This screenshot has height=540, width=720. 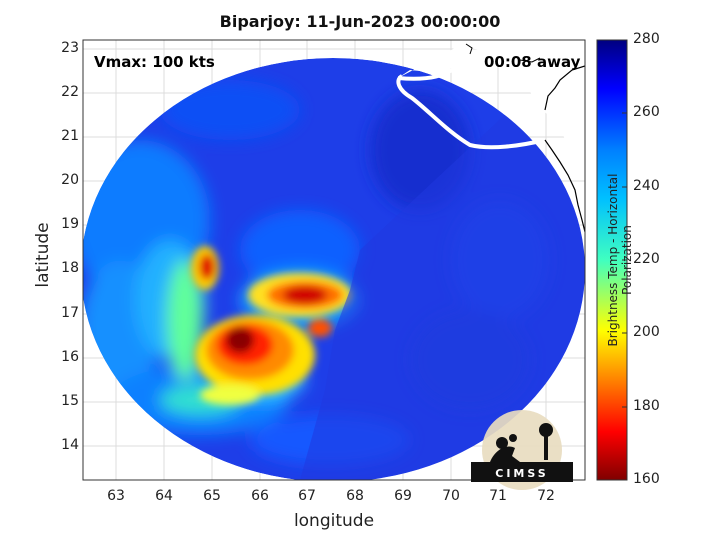 What do you see at coordinates (498, 496) in the screenshot?
I see `x-tick-label: 71` at bounding box center [498, 496].